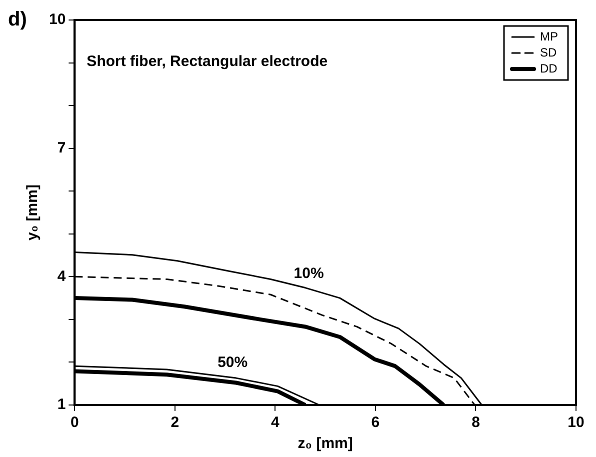 This screenshot has height=457, width=596. Describe the element at coordinates (33, 212) in the screenshot. I see `y-axis-title: y₀ [mm]` at that location.